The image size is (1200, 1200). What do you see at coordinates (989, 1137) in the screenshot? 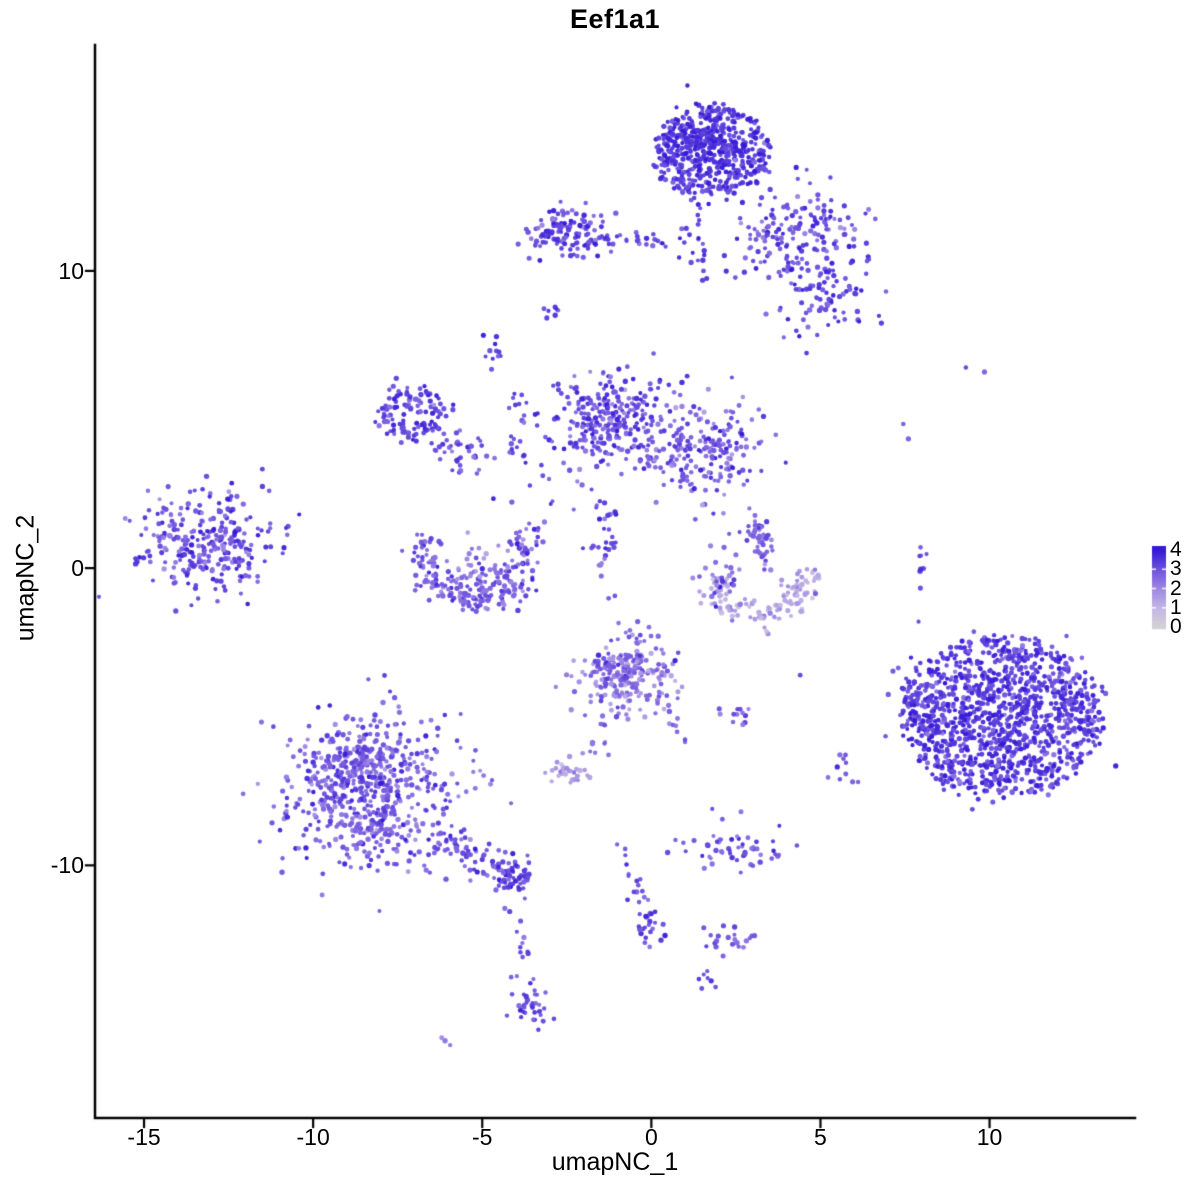
I see `x-tick-label: 10` at bounding box center [989, 1137].